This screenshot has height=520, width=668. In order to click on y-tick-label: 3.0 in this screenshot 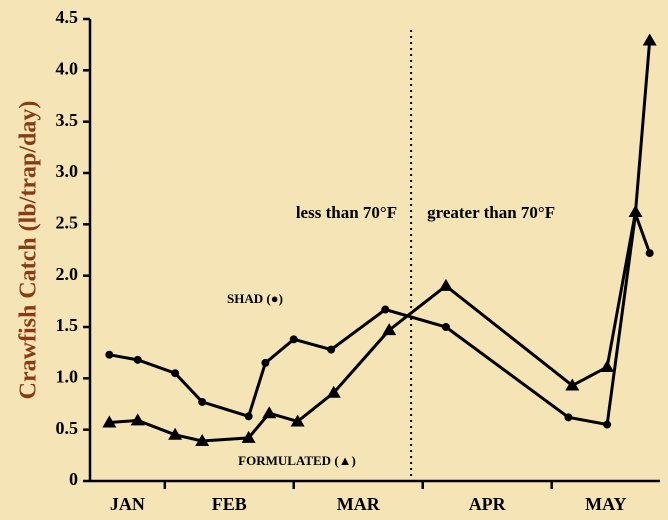, I will do `click(67, 171)`.